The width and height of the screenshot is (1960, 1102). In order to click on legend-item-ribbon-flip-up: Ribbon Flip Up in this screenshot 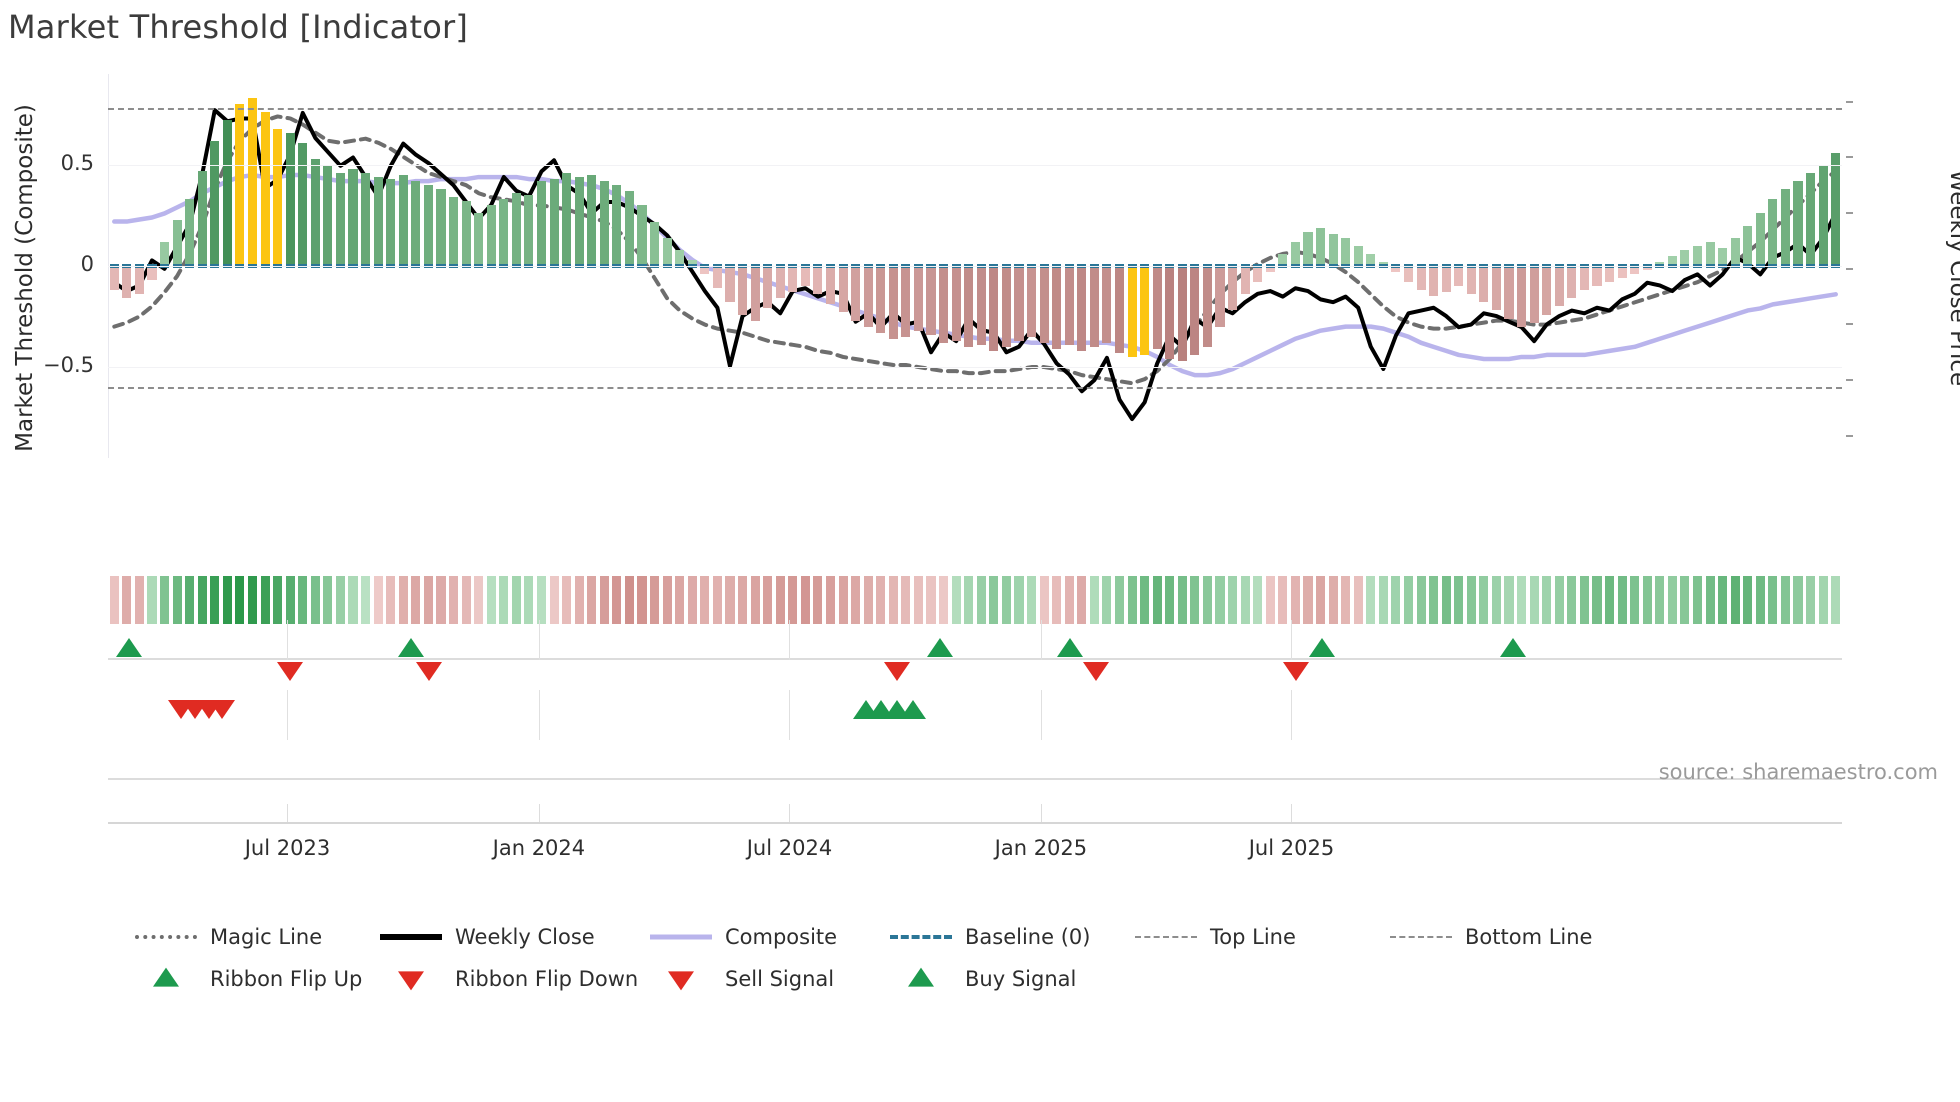, I will do `click(248, 979)`.